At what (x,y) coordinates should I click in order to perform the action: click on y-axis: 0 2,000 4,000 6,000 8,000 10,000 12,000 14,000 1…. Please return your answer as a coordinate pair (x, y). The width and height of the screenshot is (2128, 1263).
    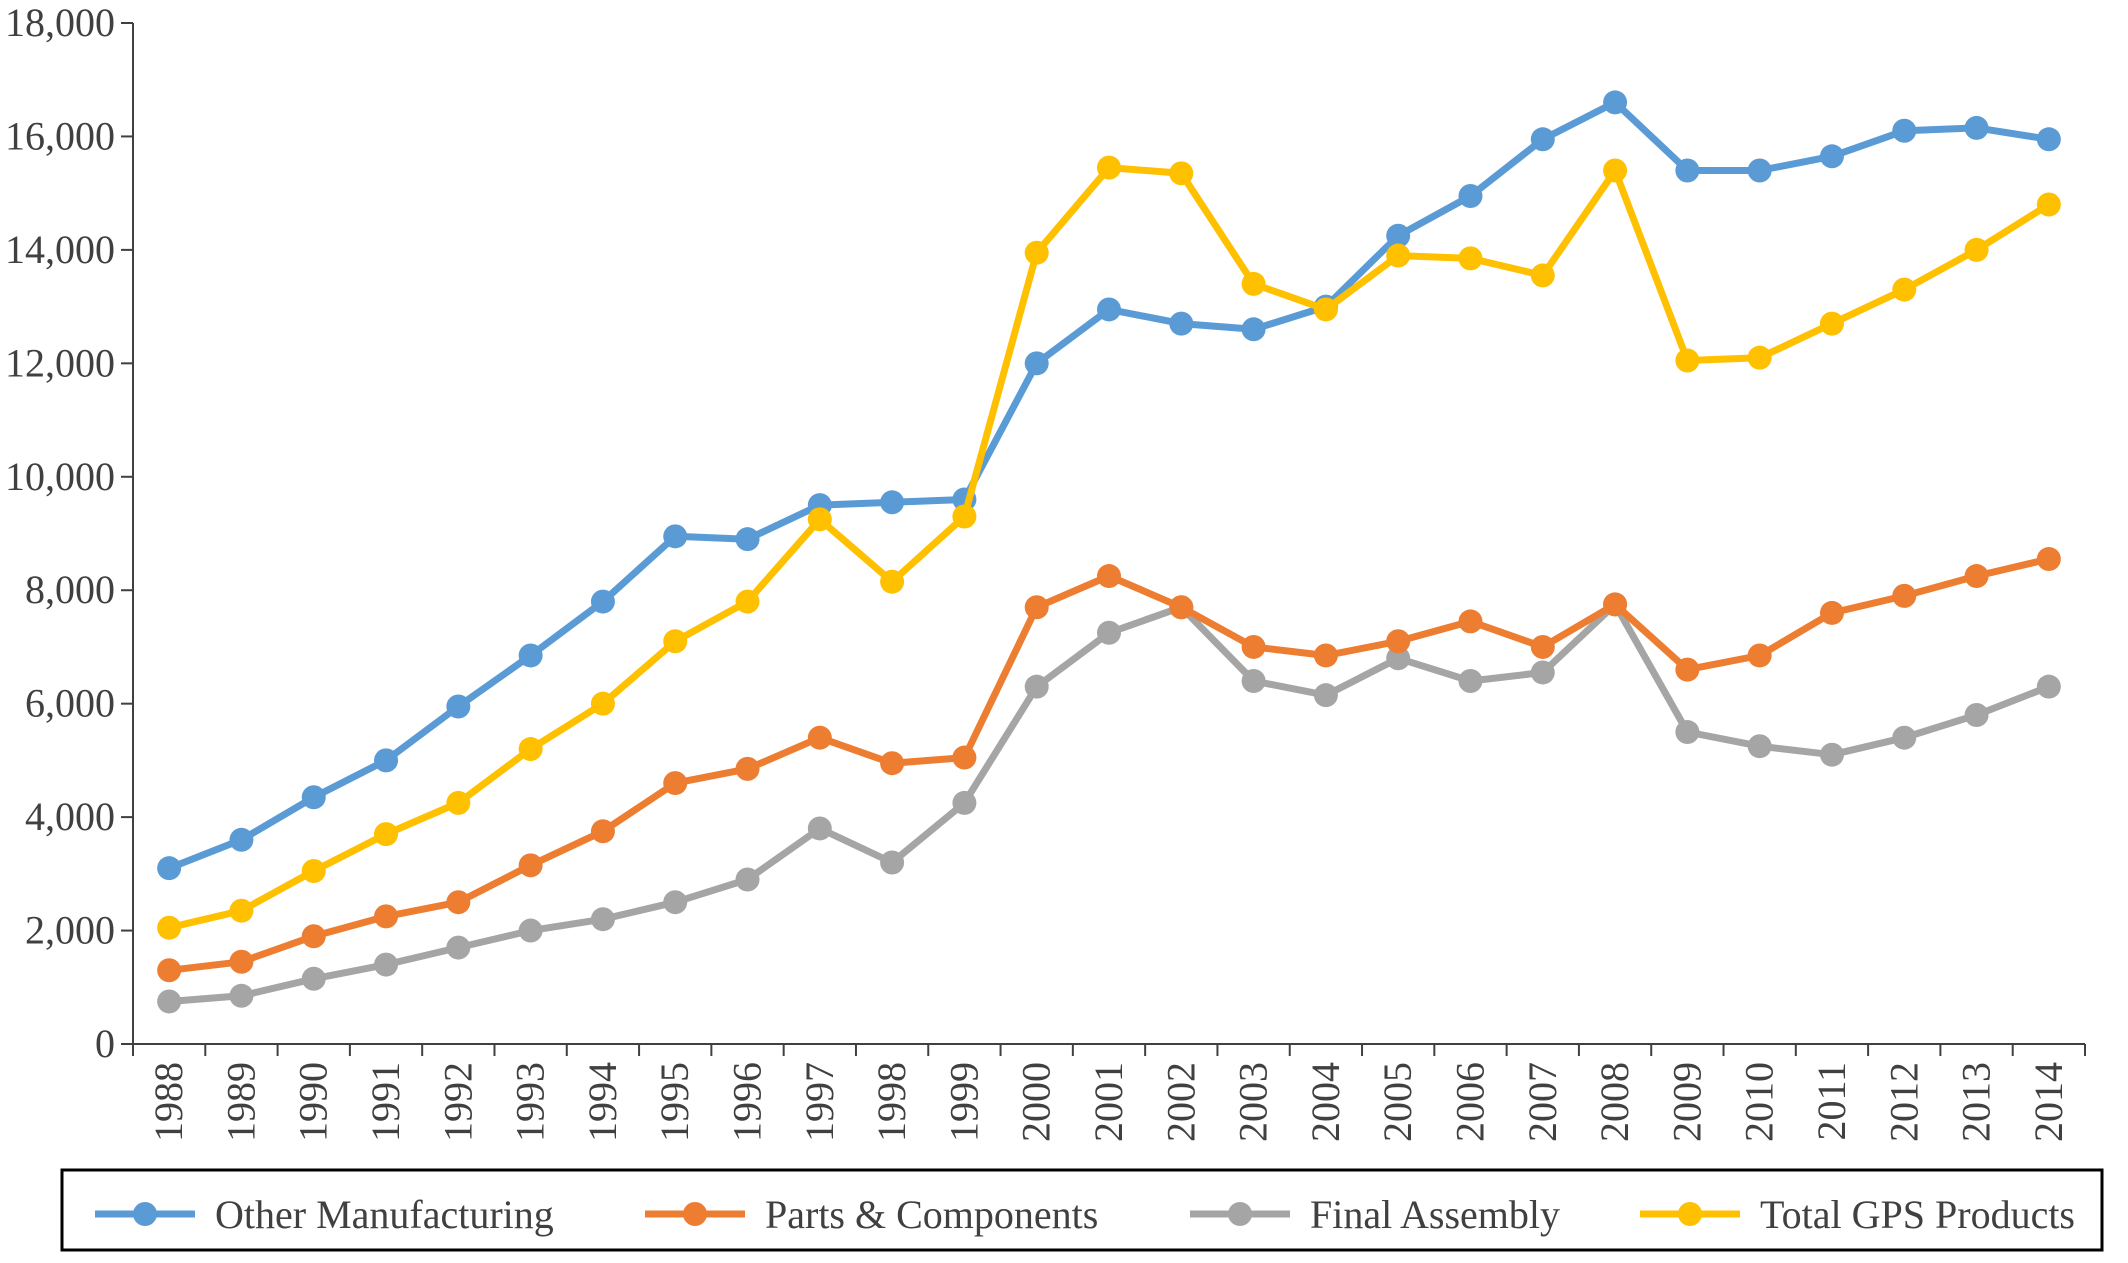
    Looking at the image, I should click on (69, 533).